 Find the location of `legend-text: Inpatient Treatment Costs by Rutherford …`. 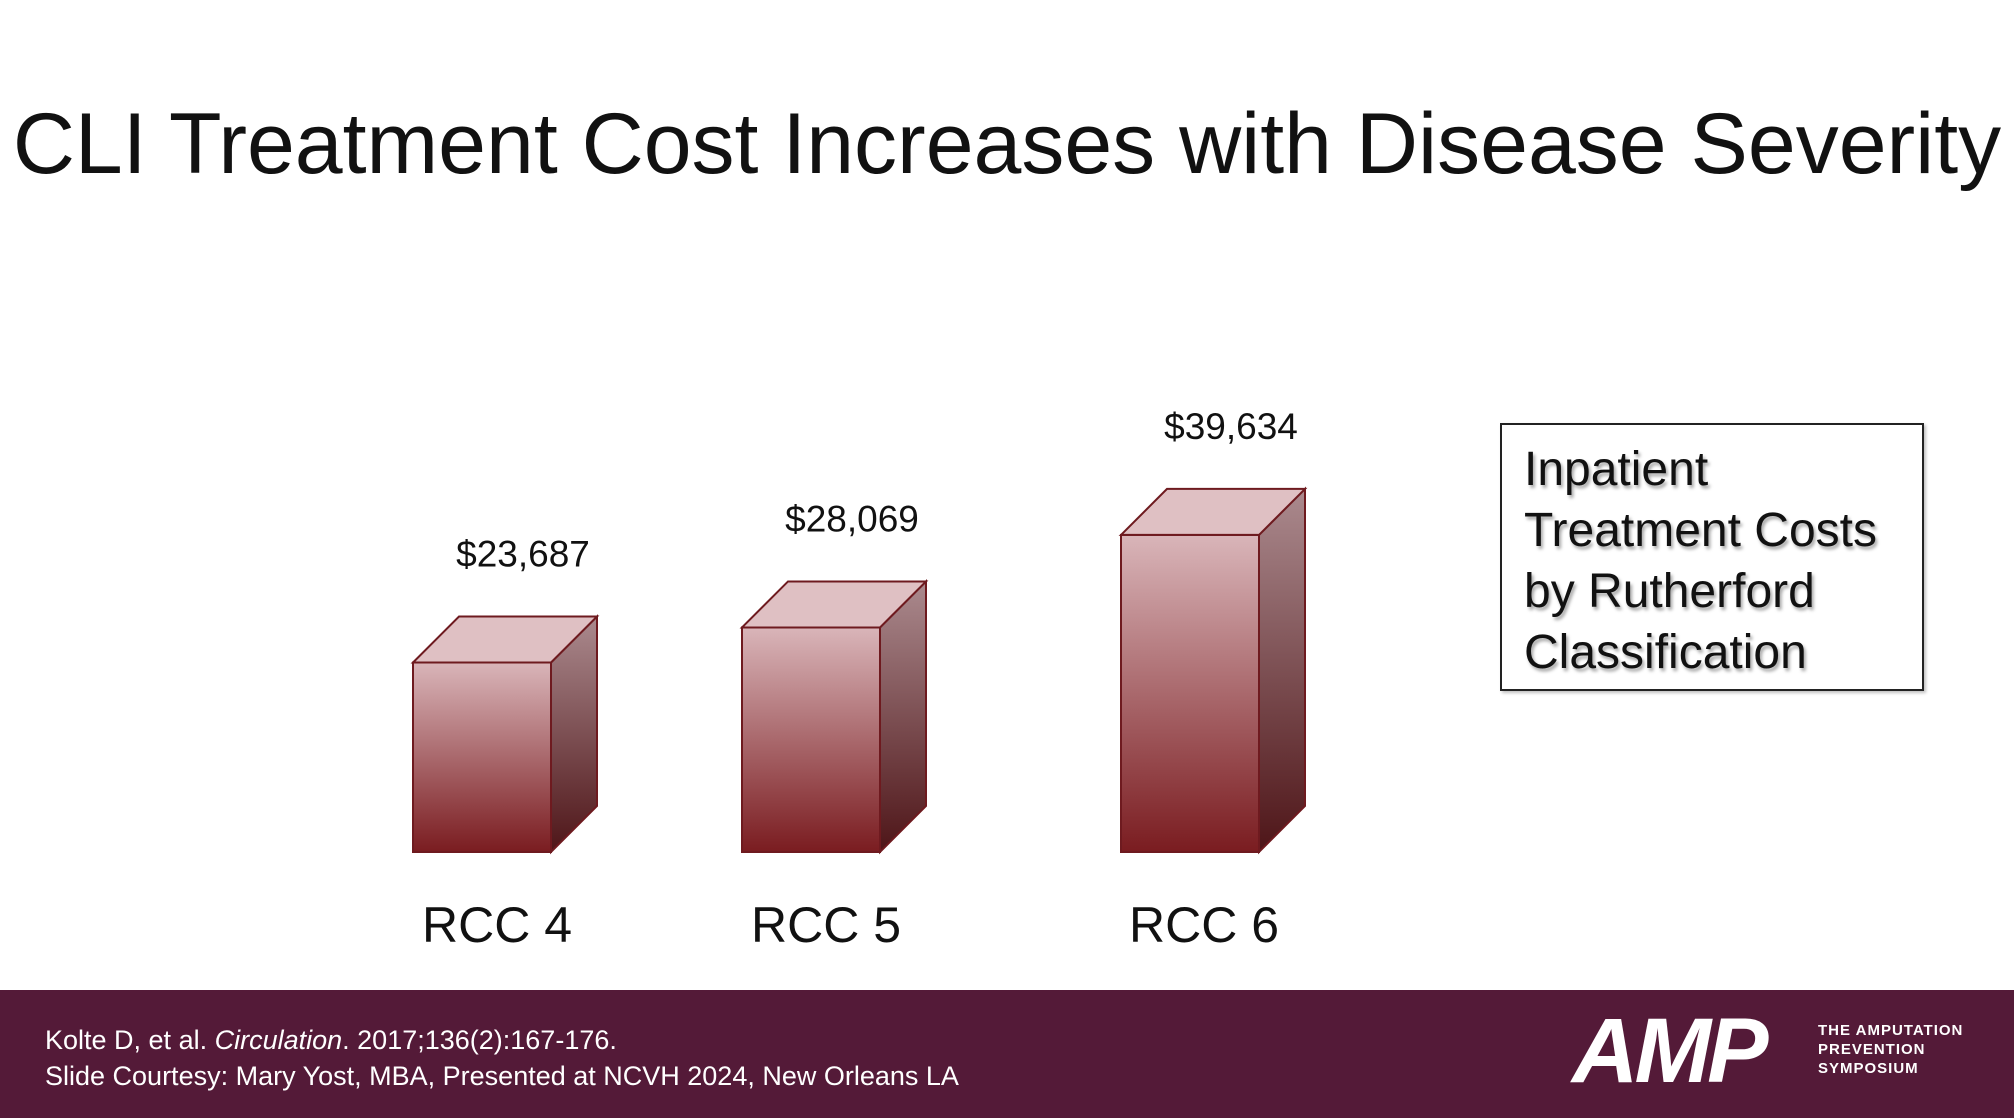

legend-text: Inpatient Treatment Costs by Rutherford … is located at coordinates (1724, 561).